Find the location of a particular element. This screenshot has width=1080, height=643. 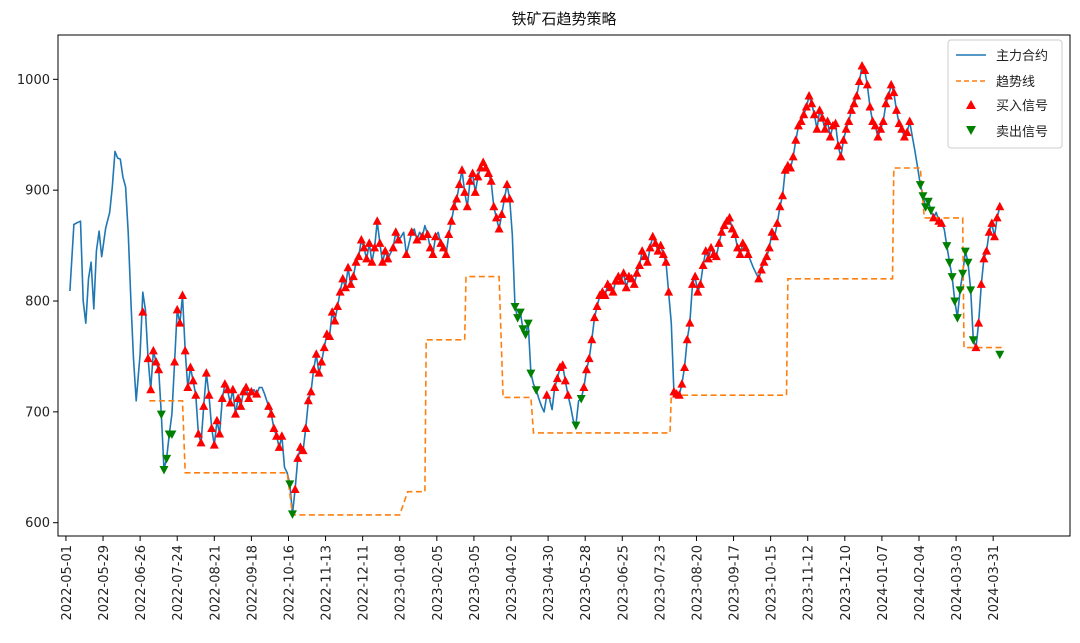

legend-down-triangle-icon is located at coordinates (971, 130).